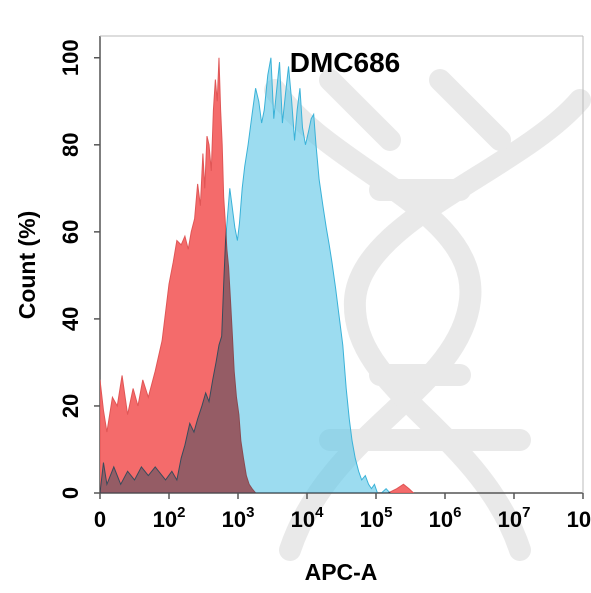 This screenshot has width=591, height=593. Describe the element at coordinates (345, 62) in the screenshot. I see `chart-title: DMC686` at that location.